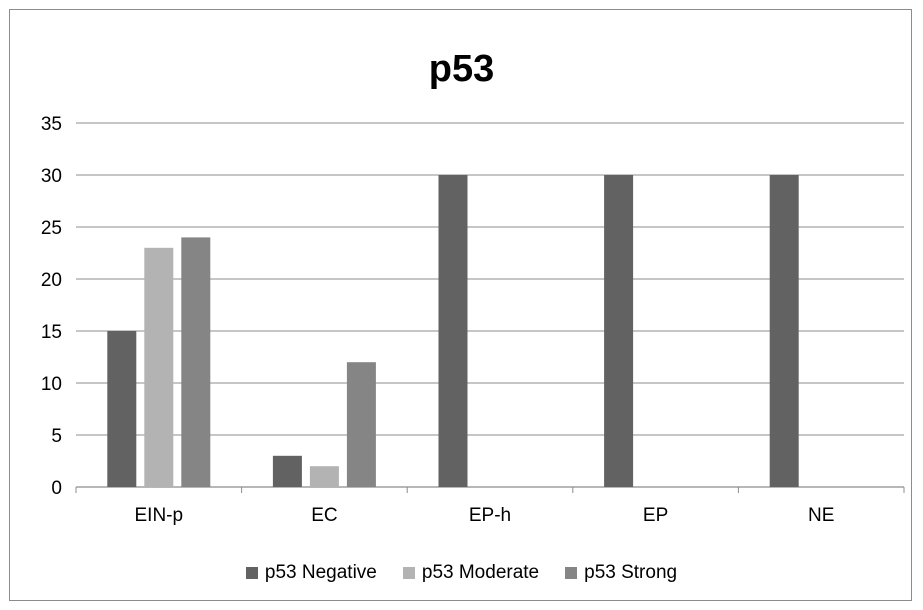 This screenshot has width=923, height=610. Describe the element at coordinates (320, 572) in the screenshot. I see `legend-label: p53 Negative` at that location.